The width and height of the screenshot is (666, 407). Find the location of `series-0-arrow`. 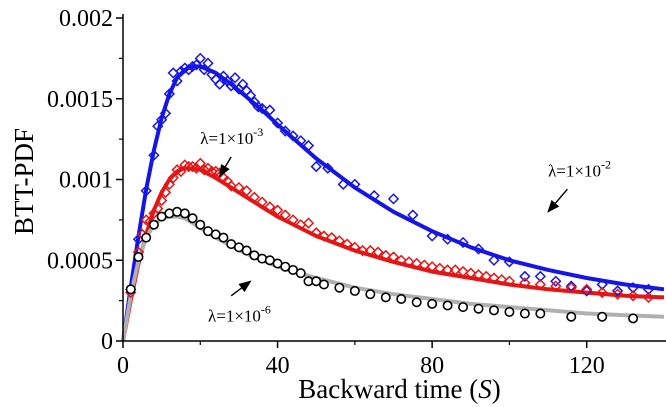

series-0-arrow is located at coordinates (557, 200).